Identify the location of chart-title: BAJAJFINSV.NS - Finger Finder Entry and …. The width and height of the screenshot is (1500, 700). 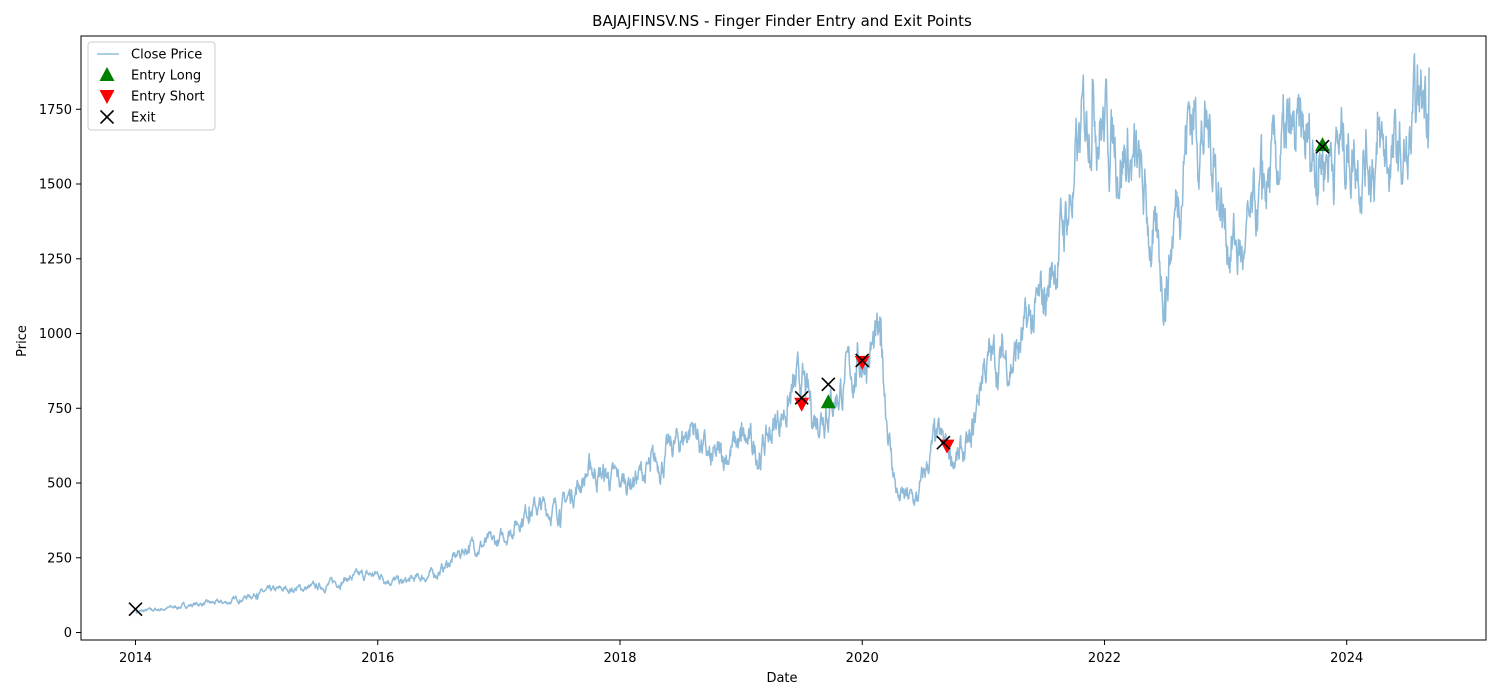
(782, 21).